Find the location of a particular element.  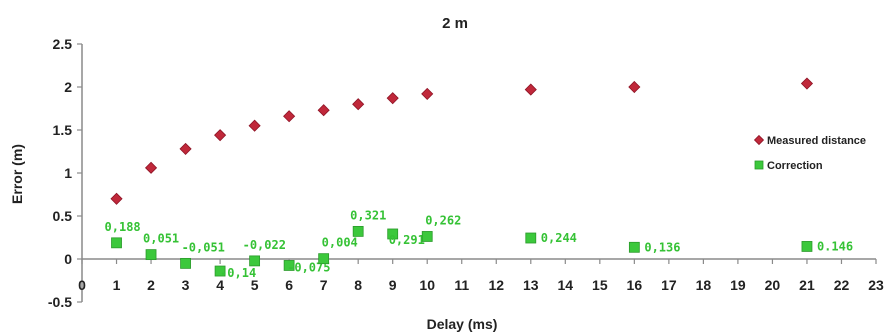

correction-data-label: 0.146 is located at coordinates (835, 246).